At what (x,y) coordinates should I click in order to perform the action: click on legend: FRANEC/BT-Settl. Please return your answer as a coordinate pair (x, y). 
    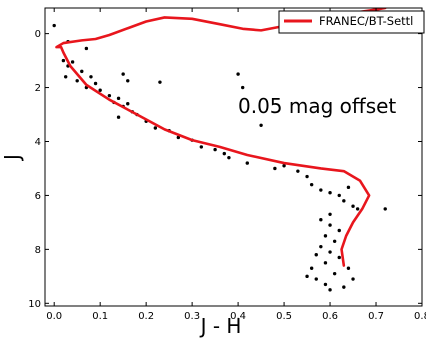
    Looking at the image, I should click on (351, 22).